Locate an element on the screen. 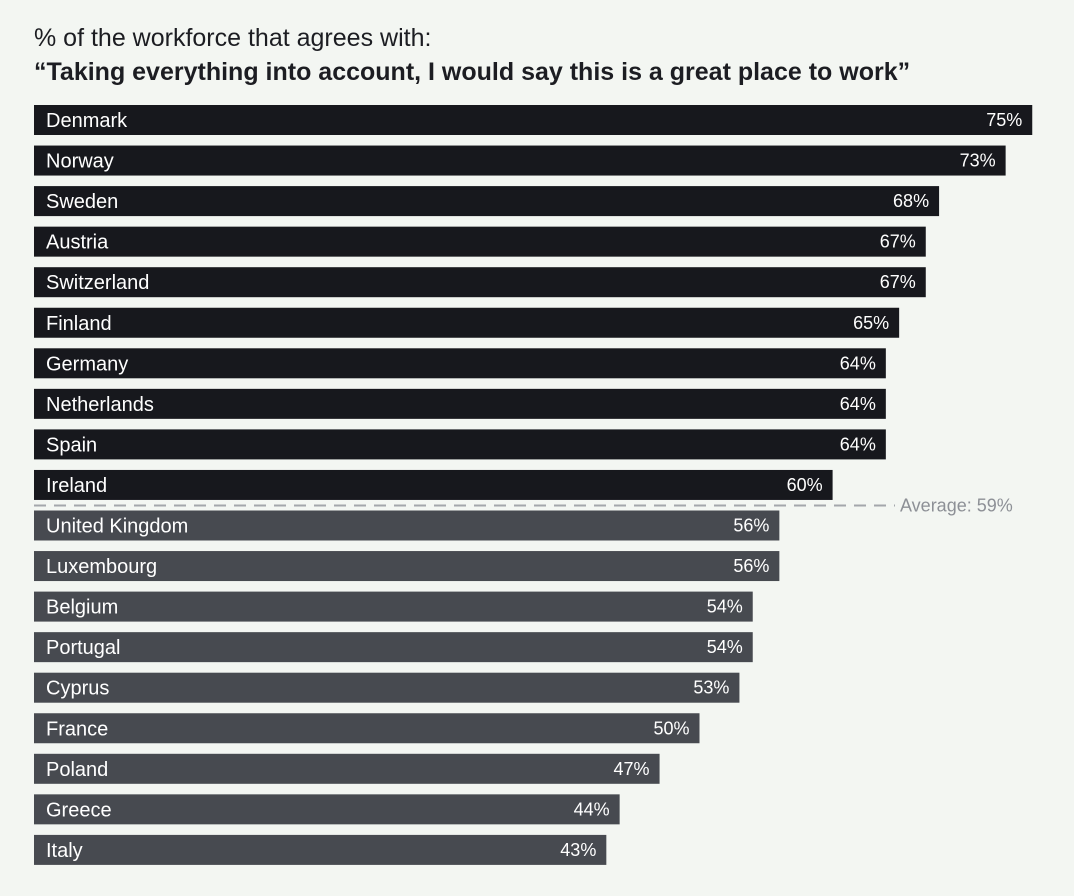  bar-category-label: Ireland is located at coordinates (76, 486).